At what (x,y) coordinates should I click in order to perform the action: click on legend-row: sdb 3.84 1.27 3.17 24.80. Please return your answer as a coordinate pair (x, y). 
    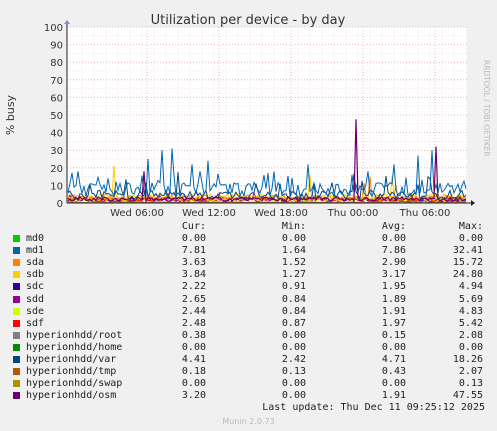
    Looking at the image, I should click on (248, 275).